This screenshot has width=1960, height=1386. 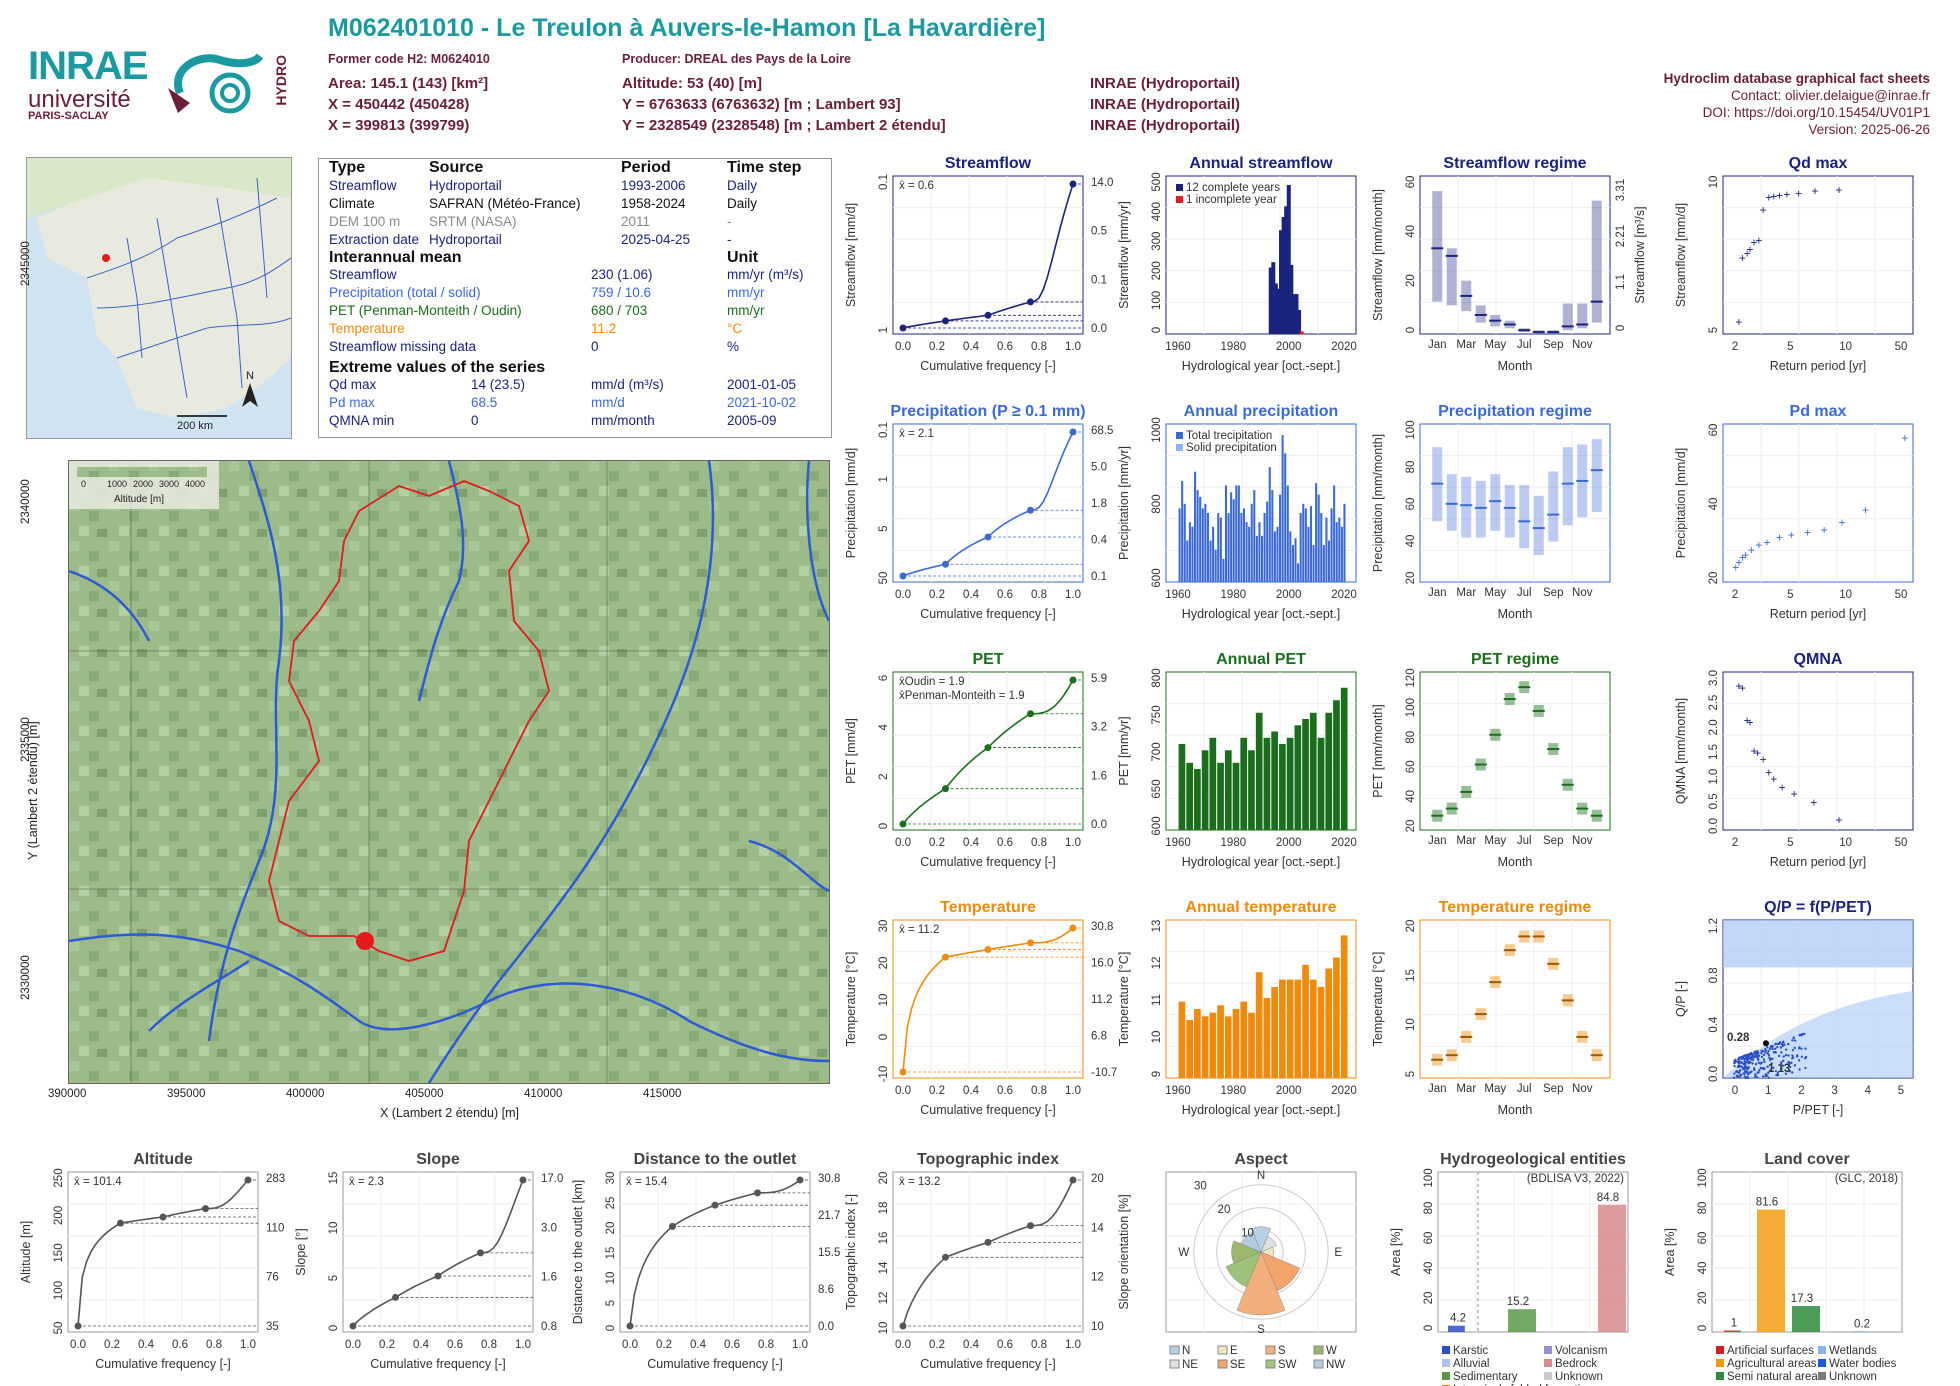 I want to click on right-tick: 0.1, so click(x=1099, y=280).